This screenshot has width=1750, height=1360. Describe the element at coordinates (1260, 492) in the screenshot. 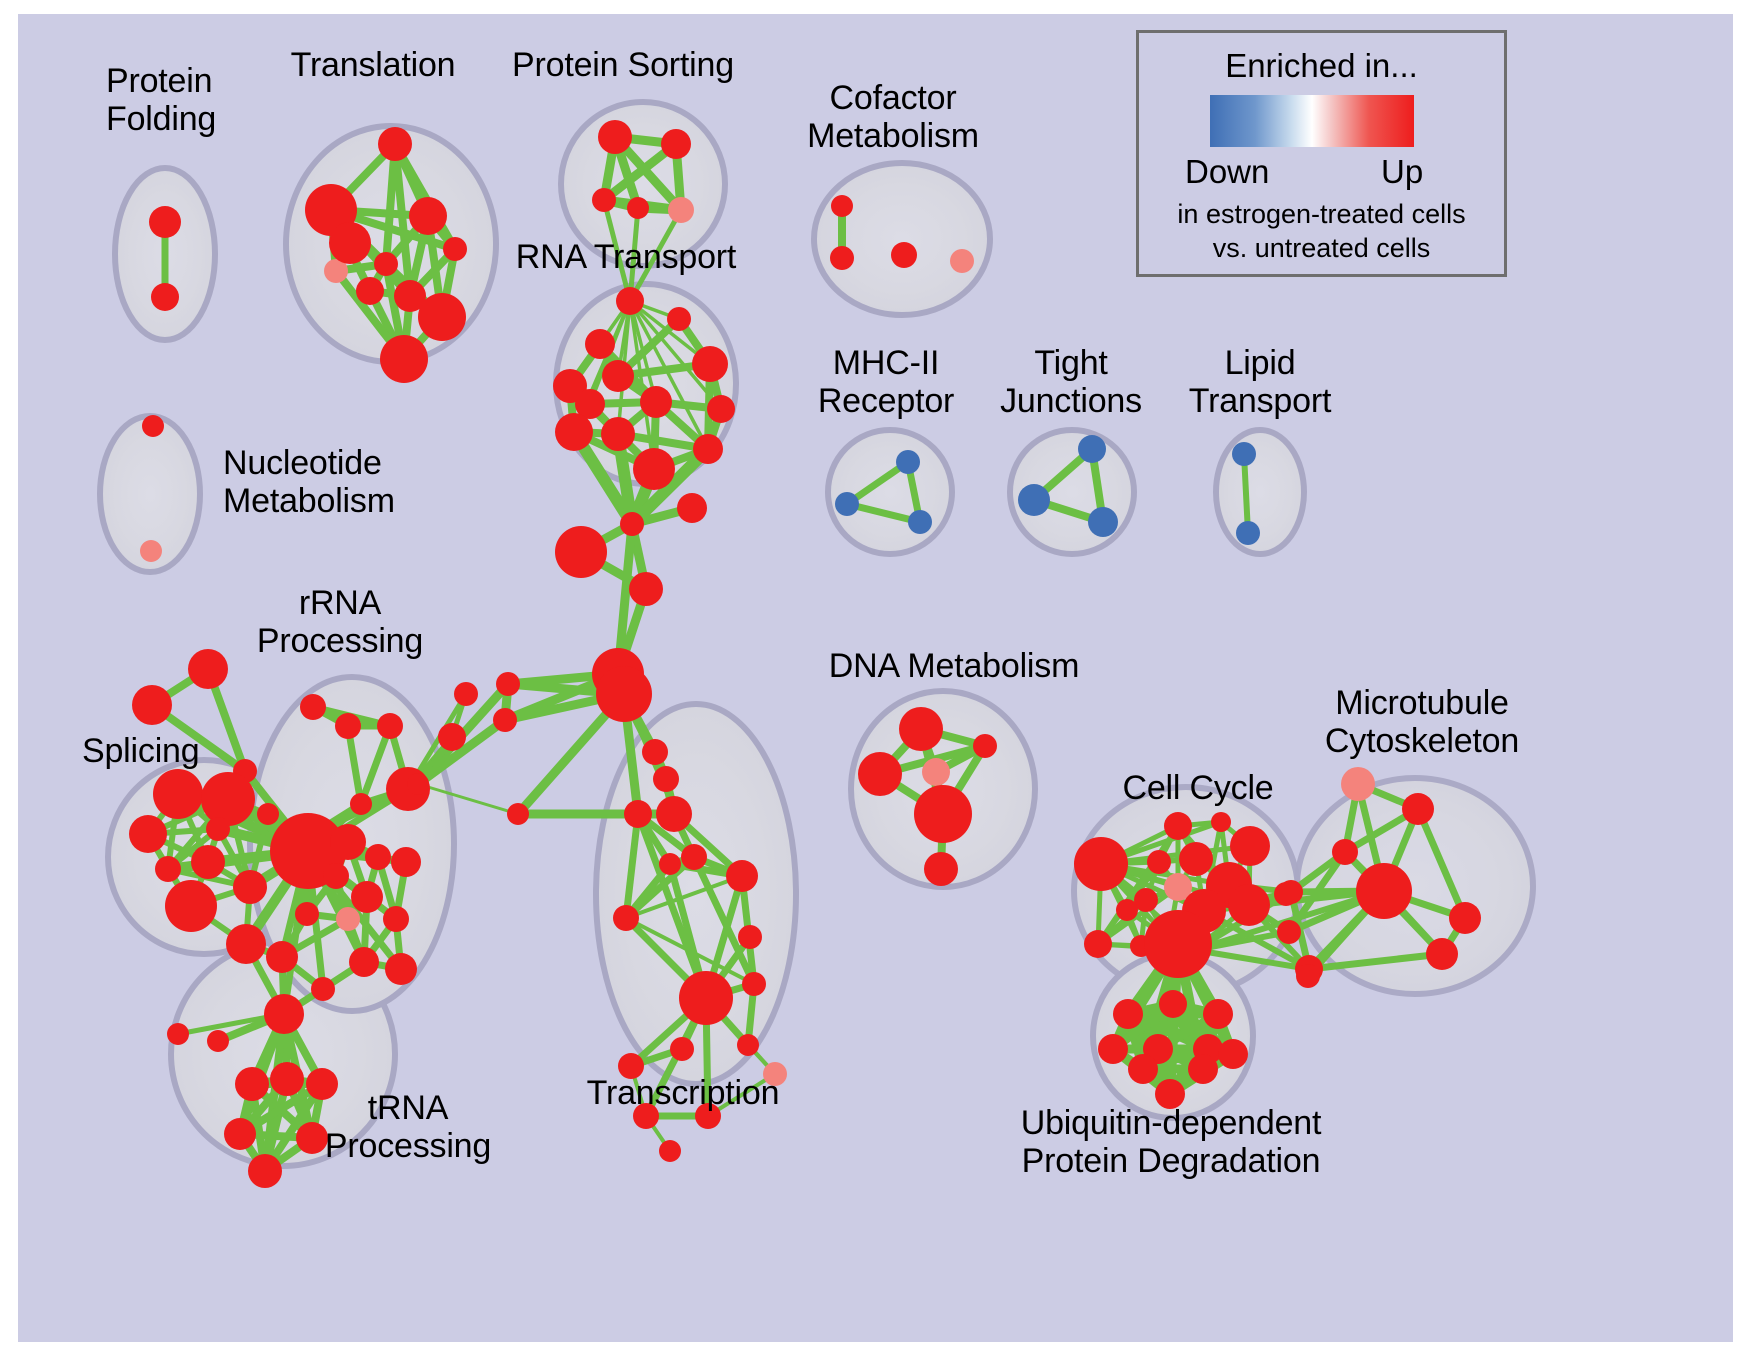

I see `hull-lipid-transport` at that location.